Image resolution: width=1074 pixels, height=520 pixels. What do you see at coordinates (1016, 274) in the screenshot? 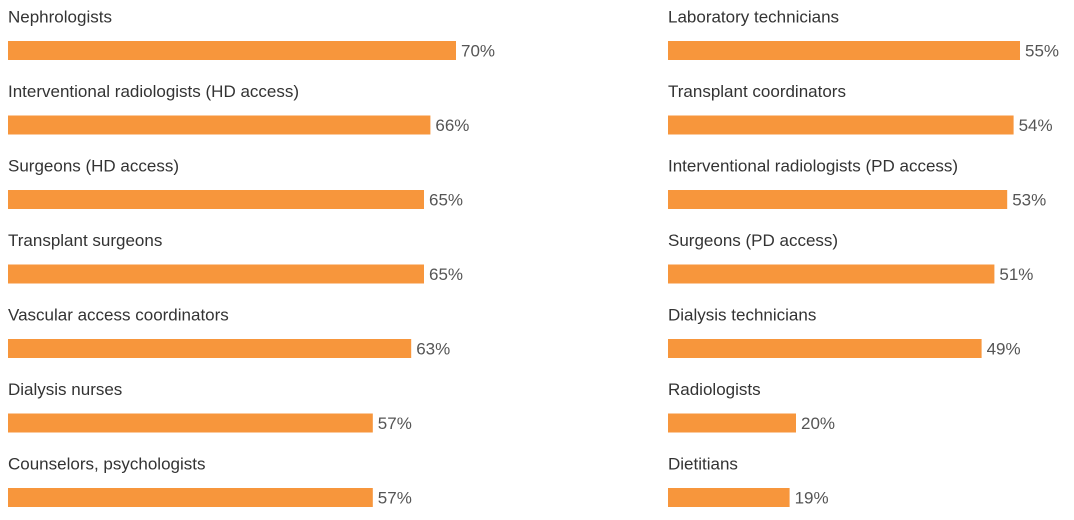
I see `value-label: 51%` at bounding box center [1016, 274].